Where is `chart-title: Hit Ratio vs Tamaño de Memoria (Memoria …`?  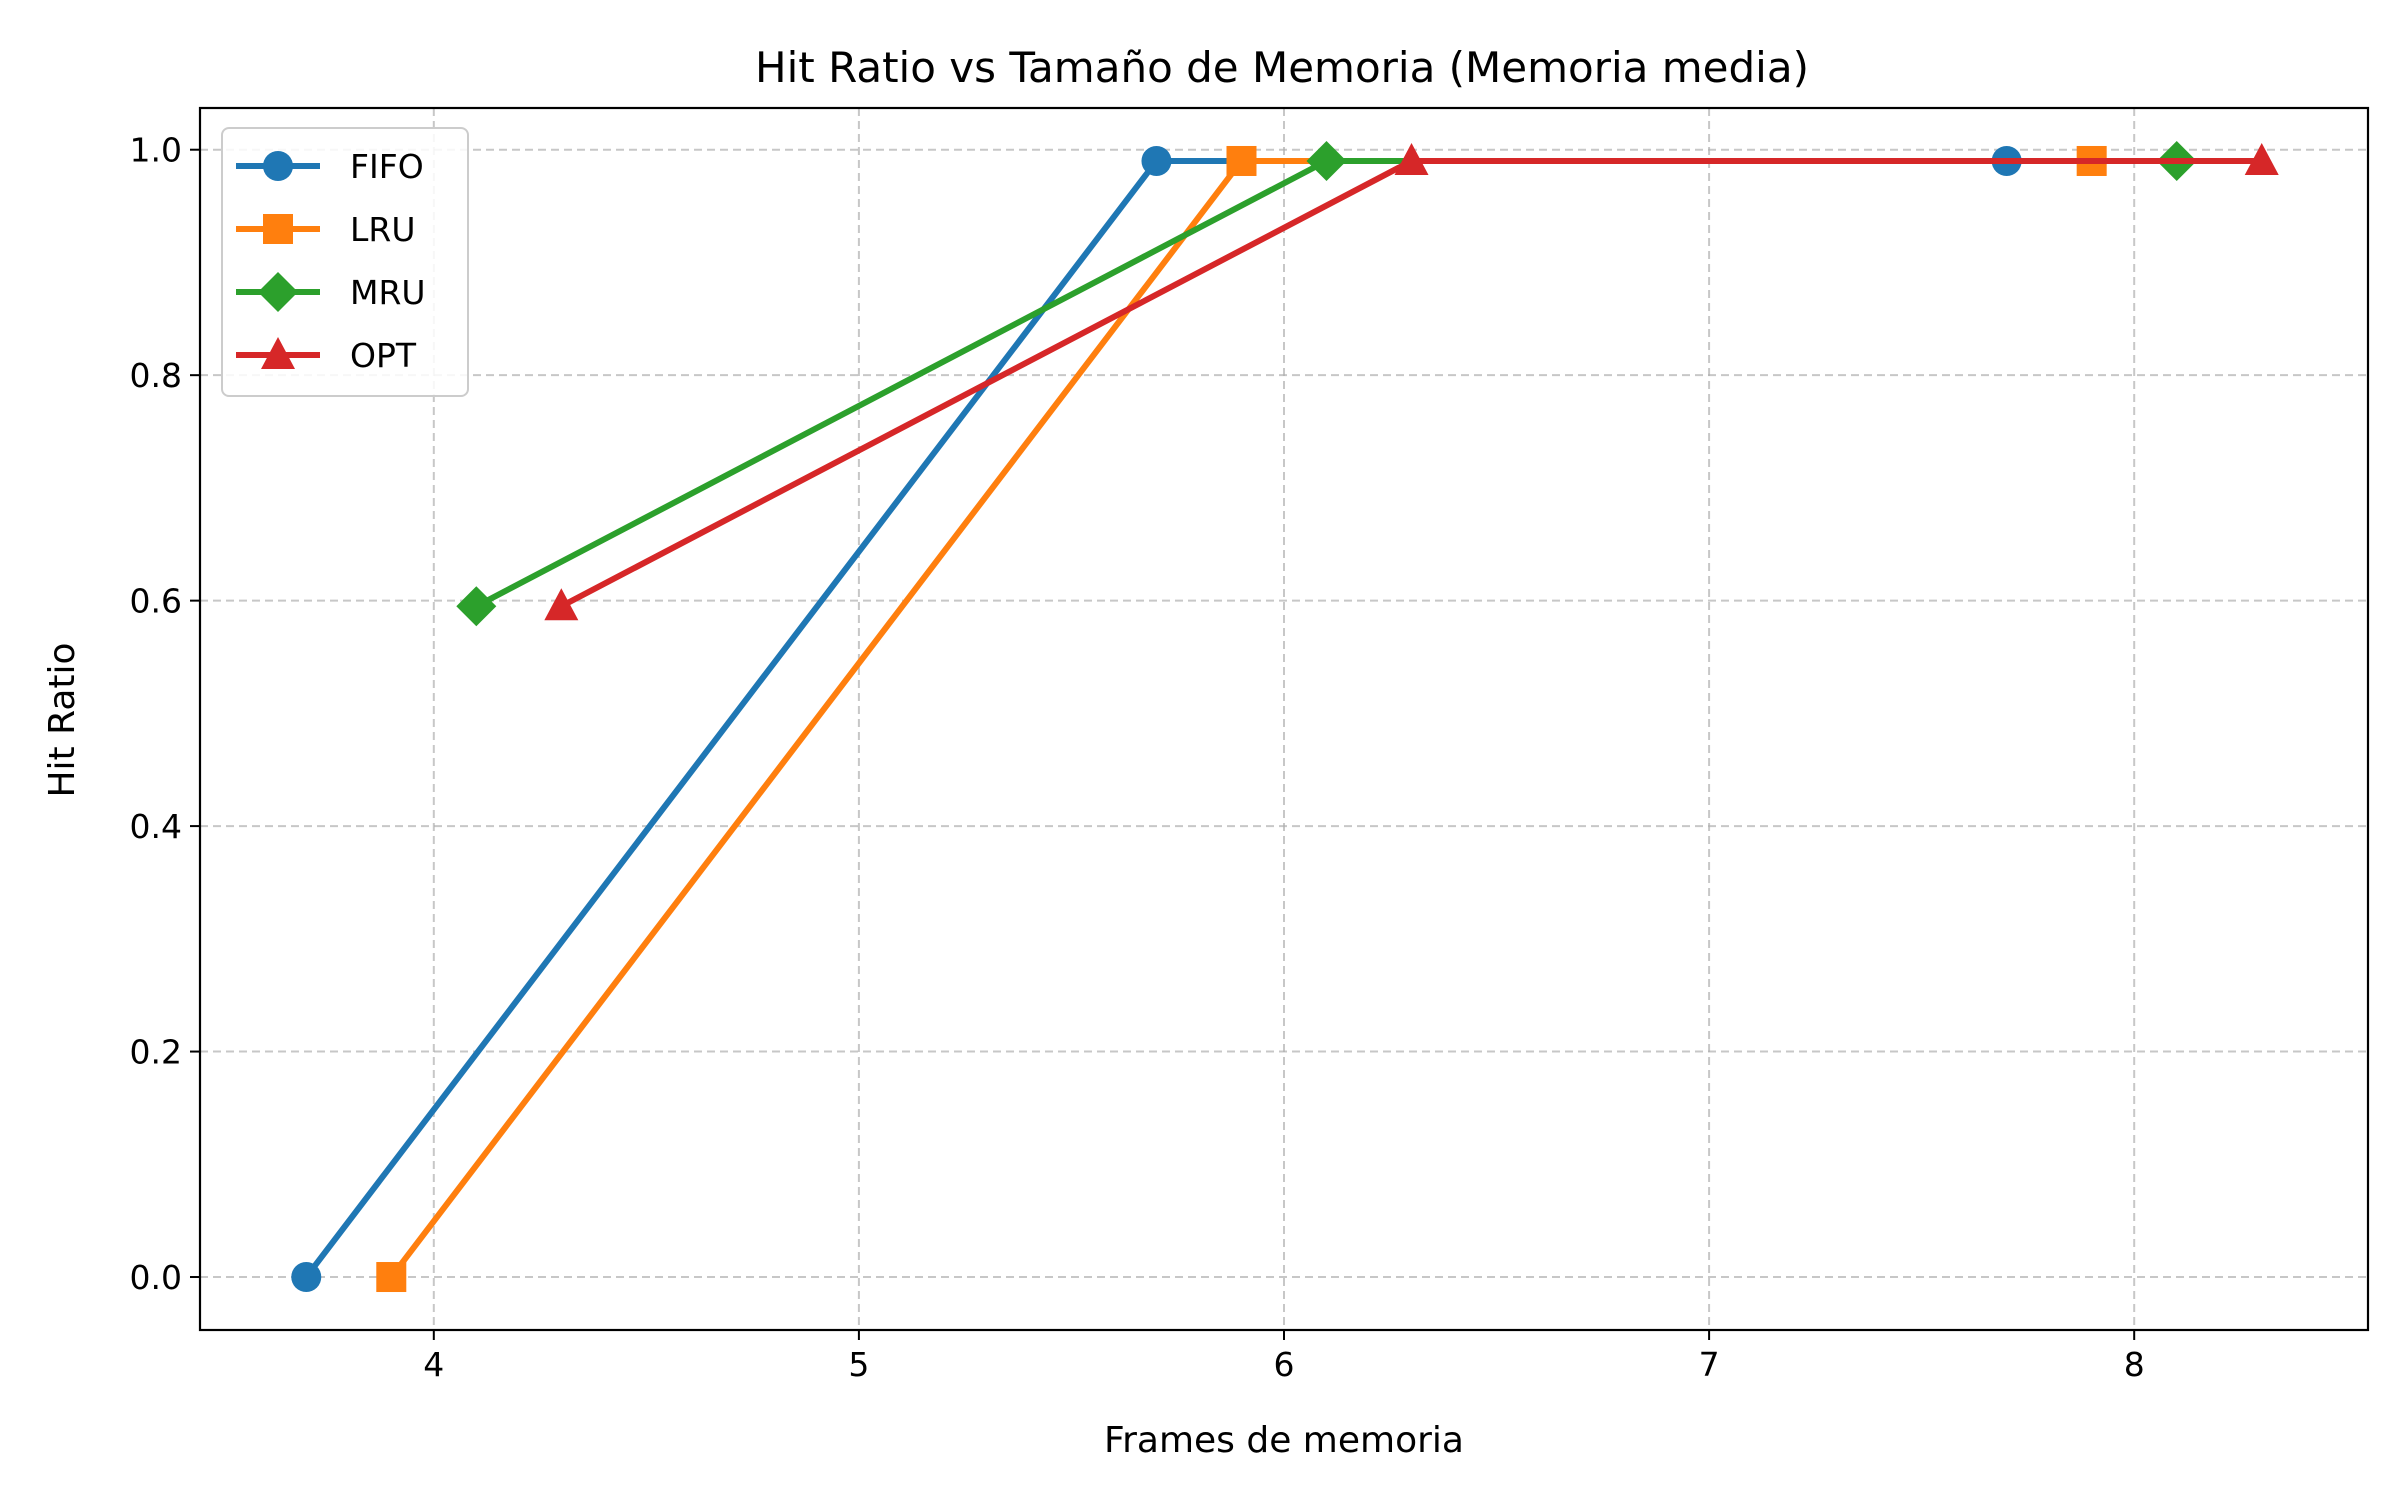 chart-title: Hit Ratio vs Tamaño de Memoria (Memoria … is located at coordinates (1282, 67).